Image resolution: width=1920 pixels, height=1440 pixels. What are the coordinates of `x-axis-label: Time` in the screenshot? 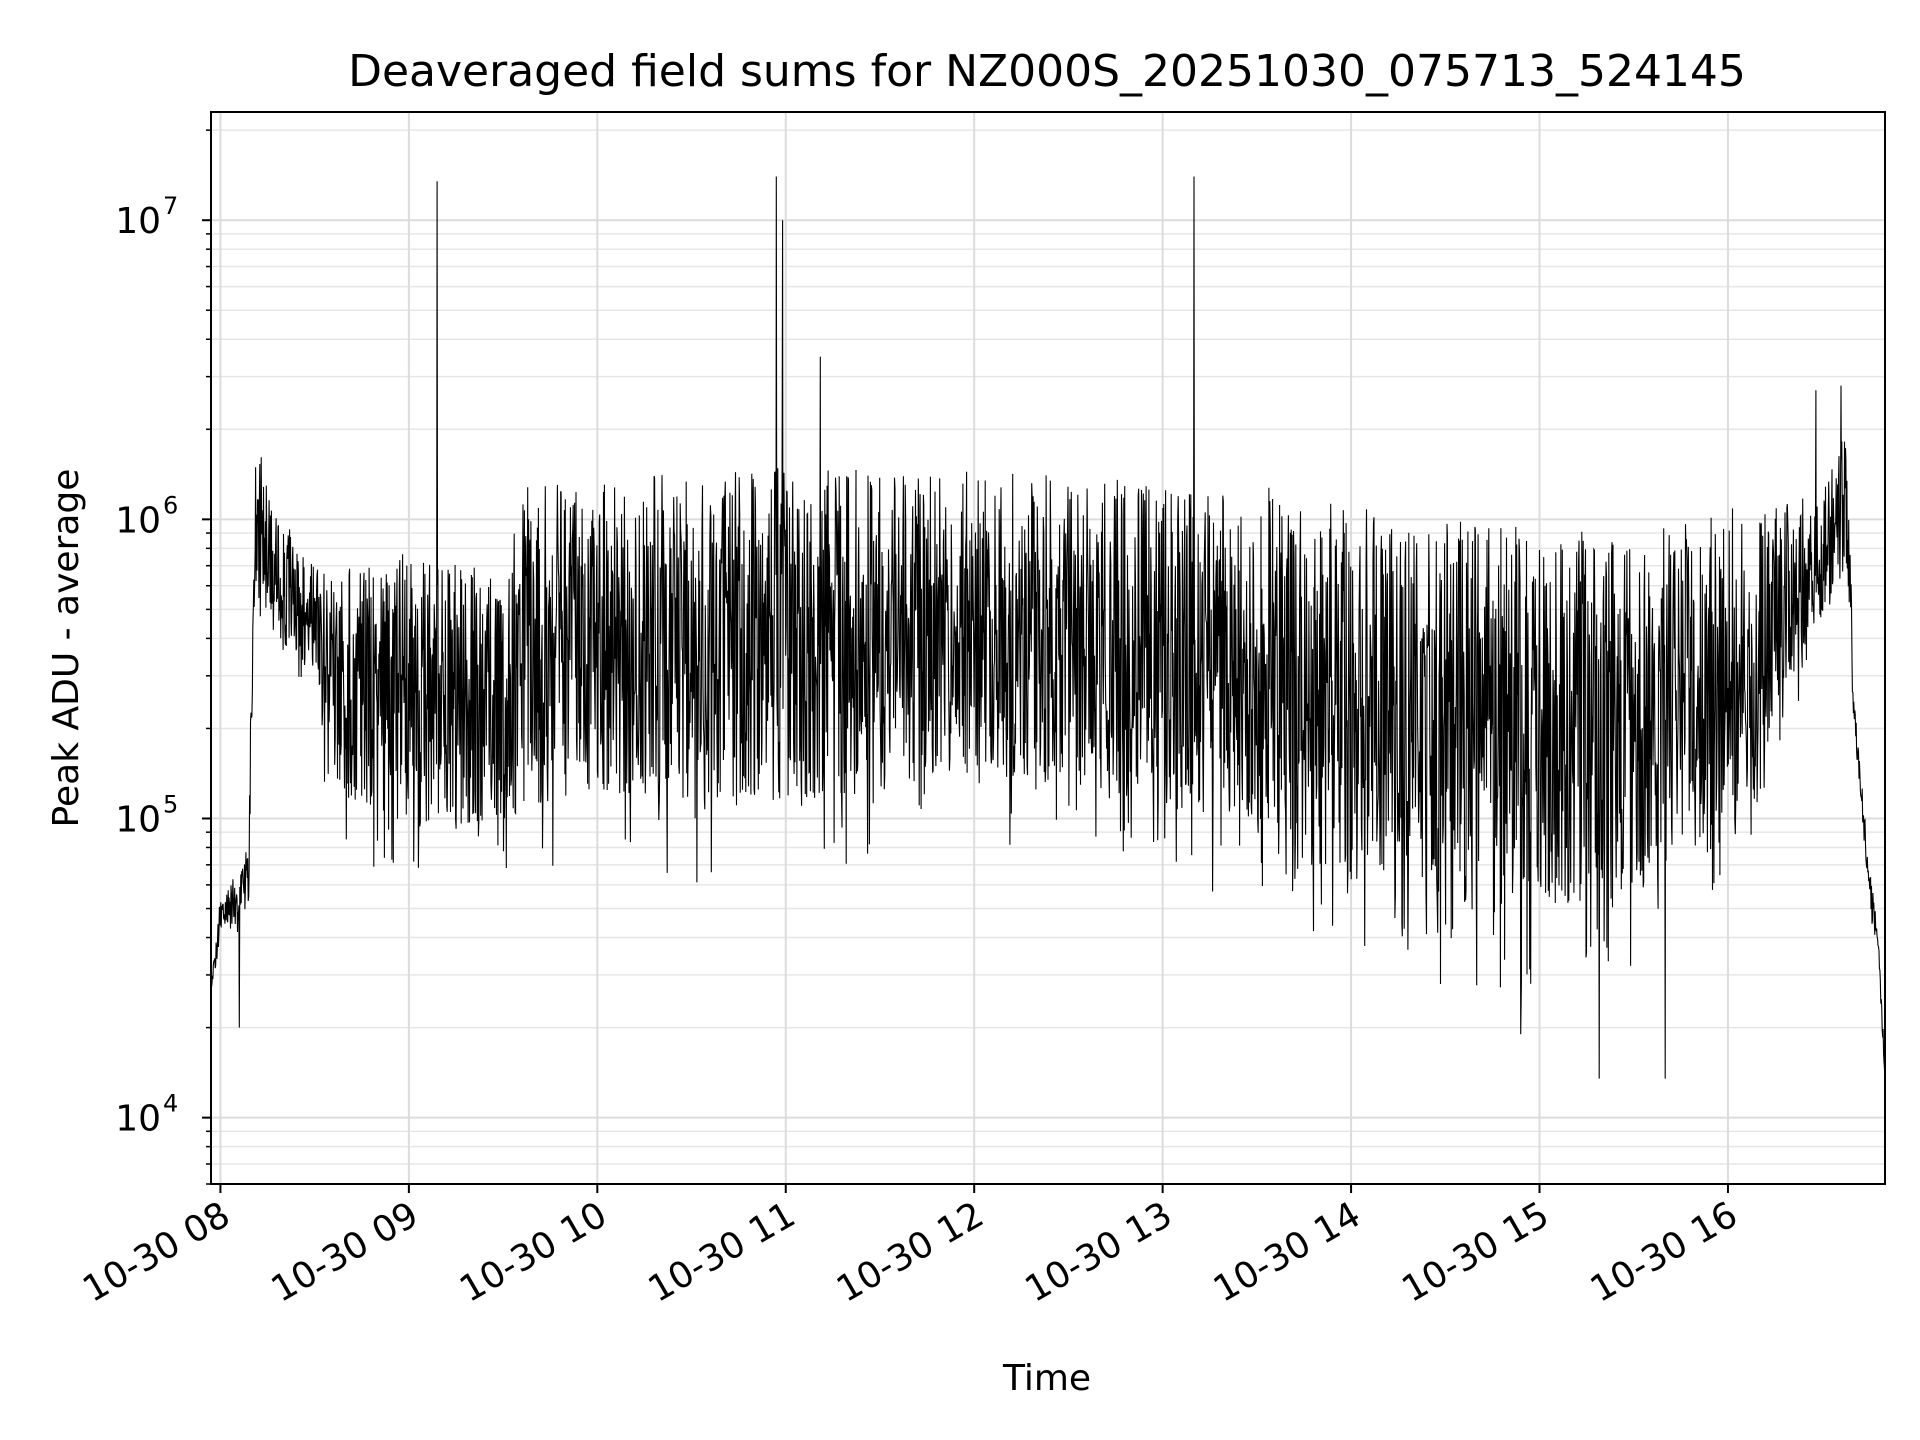 It's located at (1046, 1378).